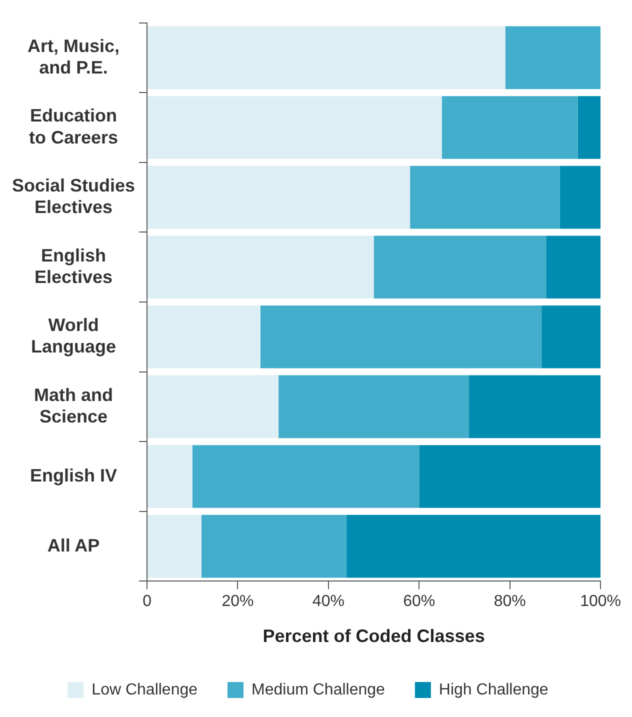  What do you see at coordinates (510, 601) in the screenshot?
I see `x-tick-label: 80%` at bounding box center [510, 601].